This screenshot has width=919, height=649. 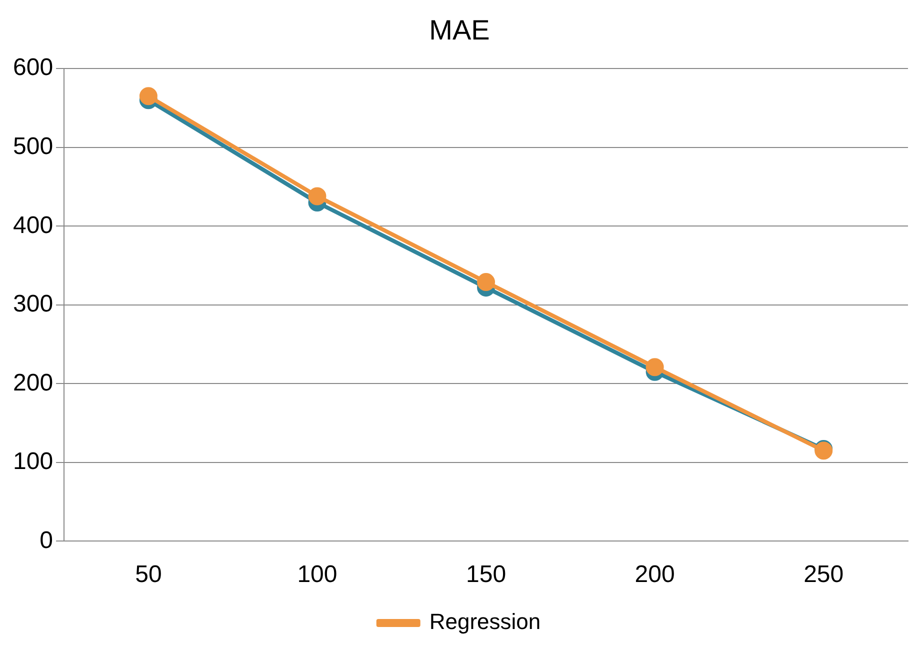 I want to click on y-tick-label: 400, so click(x=33, y=225).